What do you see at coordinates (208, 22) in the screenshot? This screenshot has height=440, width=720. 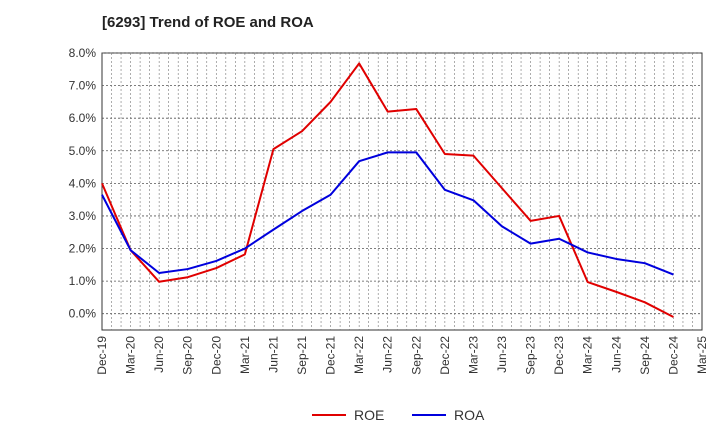 I see `chart-title: [6293] Trend of ROE and ROA` at bounding box center [208, 22].